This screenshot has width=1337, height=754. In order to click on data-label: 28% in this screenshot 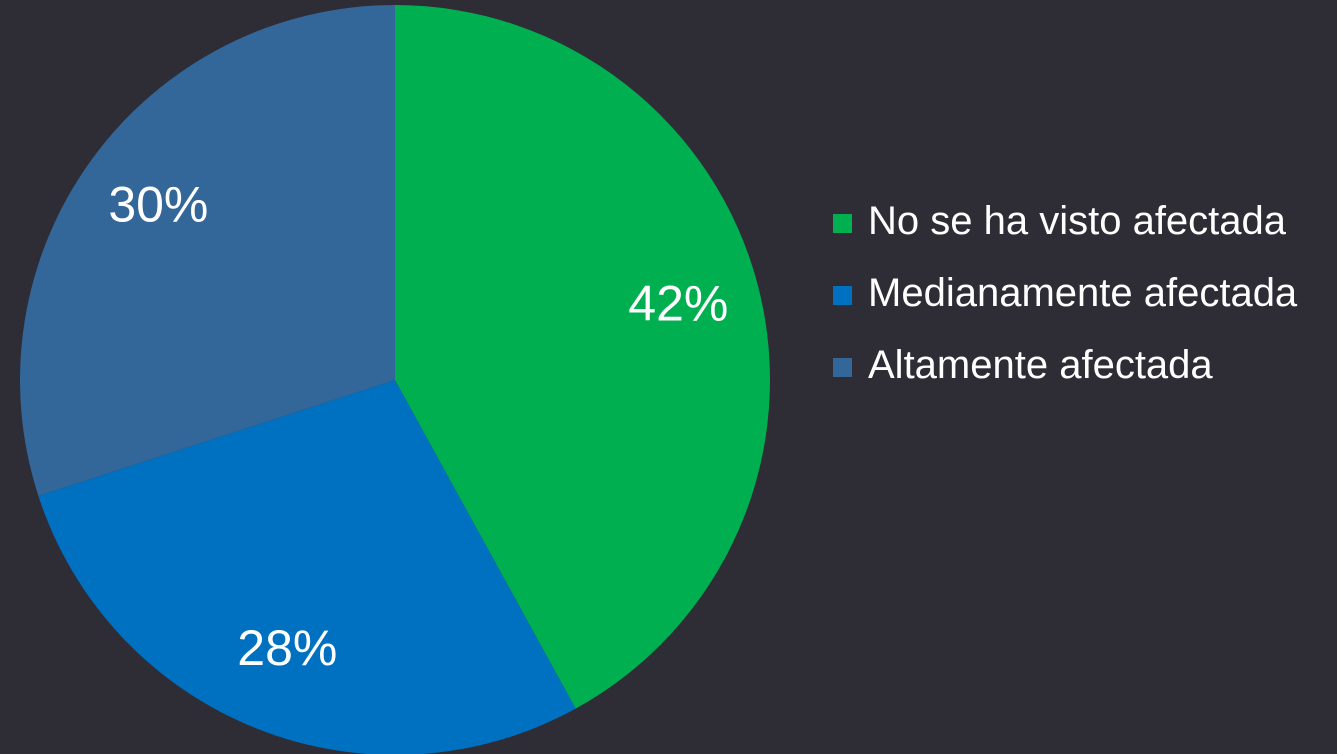, I will do `click(287, 648)`.